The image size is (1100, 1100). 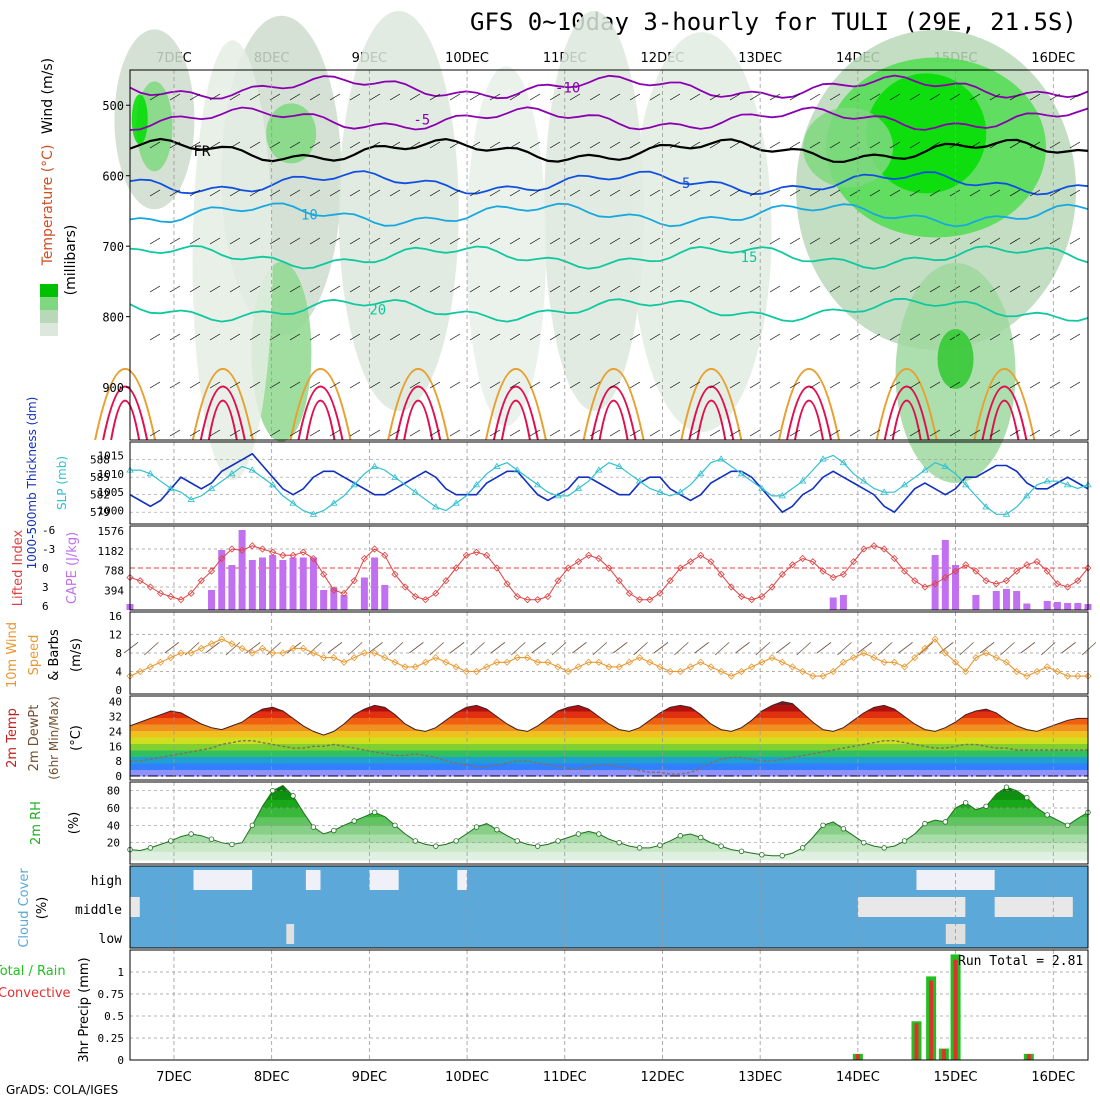 What do you see at coordinates (232, 260) in the screenshot?
I see `rh-shading` at bounding box center [232, 260].